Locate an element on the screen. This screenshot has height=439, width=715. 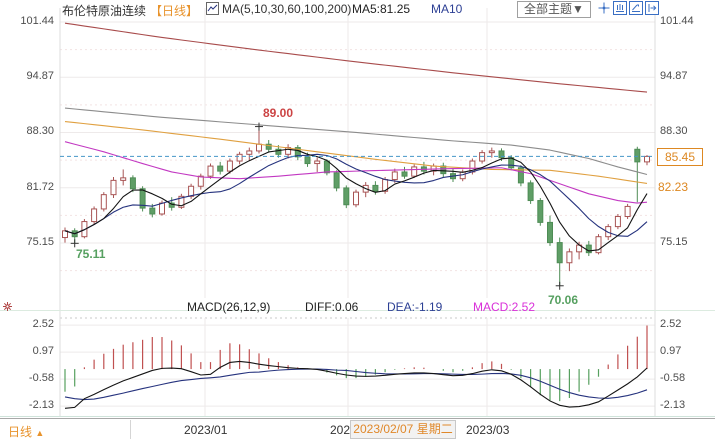
macd-axis-right-1: 0.97 is located at coordinates (671, 351).